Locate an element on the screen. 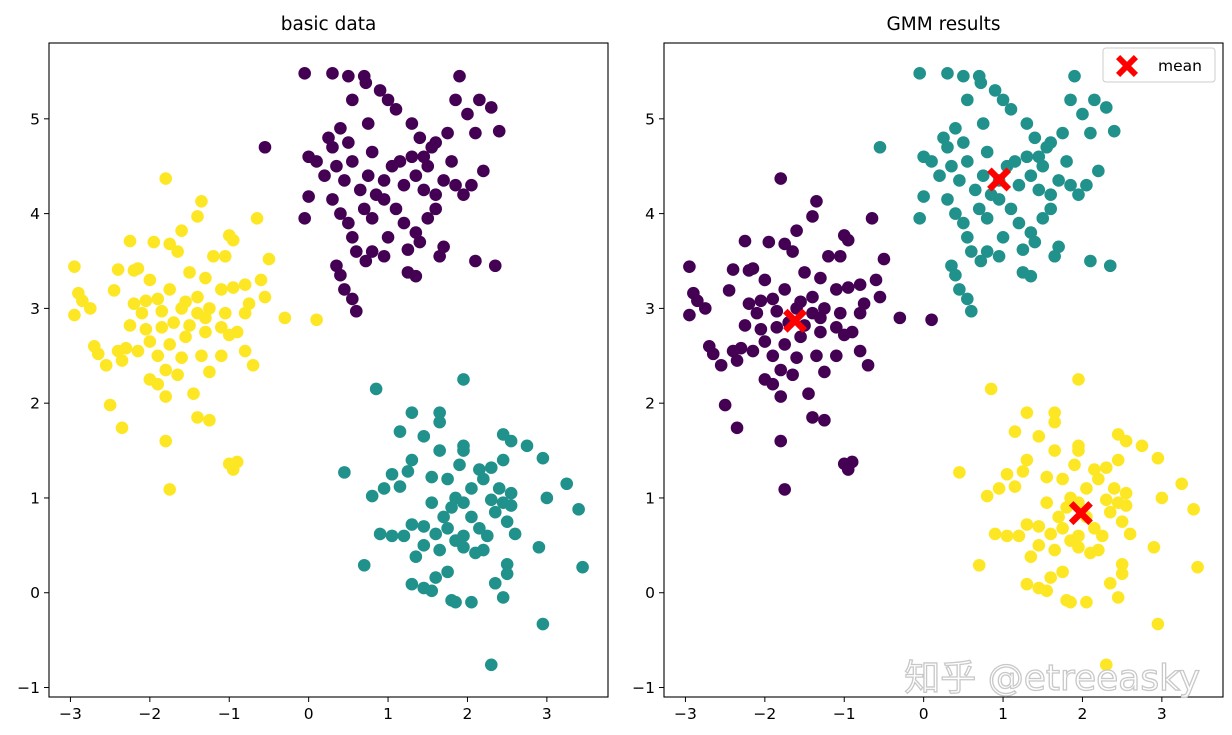 This screenshot has height=735, width=1232. x-axis-gmm-results: −3 −2 −1 0 1 2 3 is located at coordinates (920, 710).